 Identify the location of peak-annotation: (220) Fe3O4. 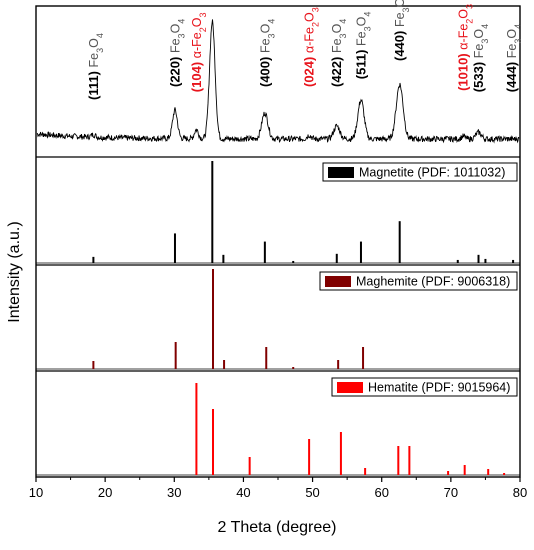
(176, 53).